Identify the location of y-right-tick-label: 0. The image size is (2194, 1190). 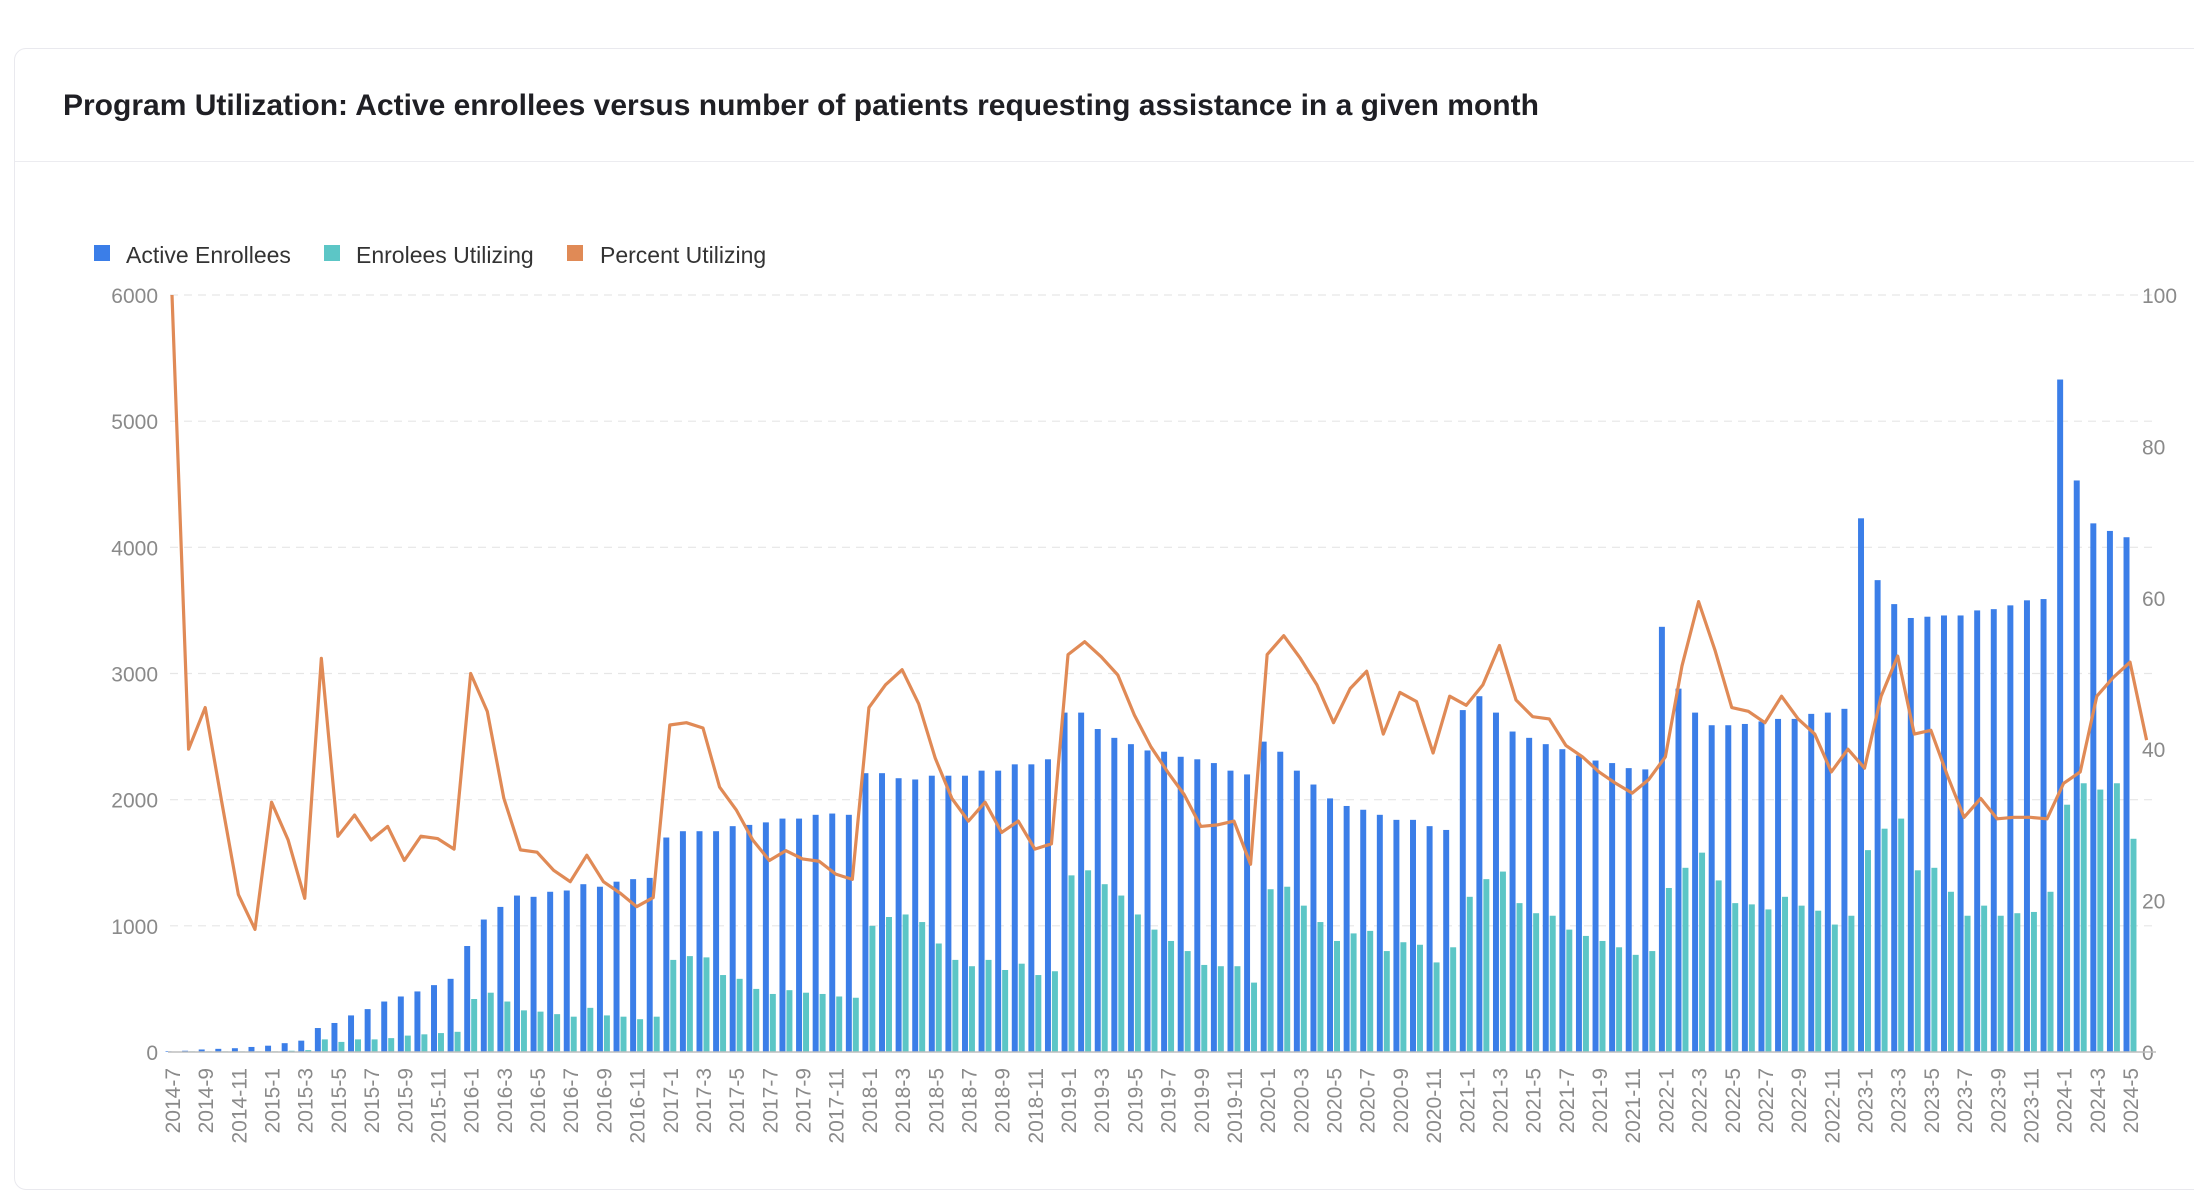
(2148, 1053).